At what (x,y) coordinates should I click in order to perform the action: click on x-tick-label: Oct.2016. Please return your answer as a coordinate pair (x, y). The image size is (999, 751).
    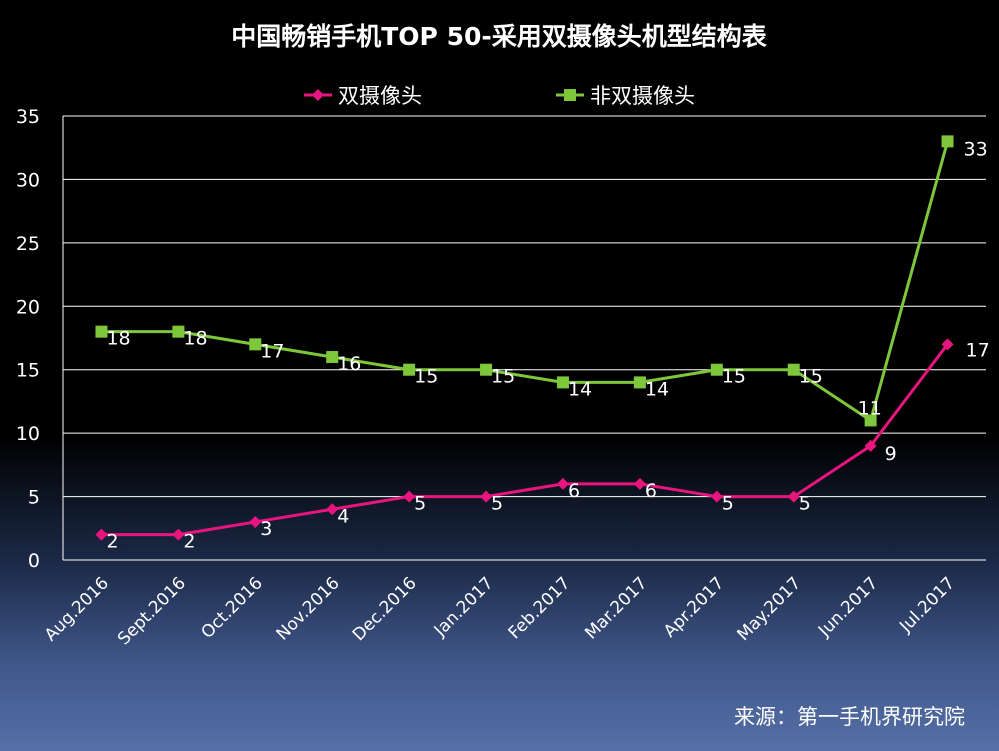
    Looking at the image, I should click on (231, 607).